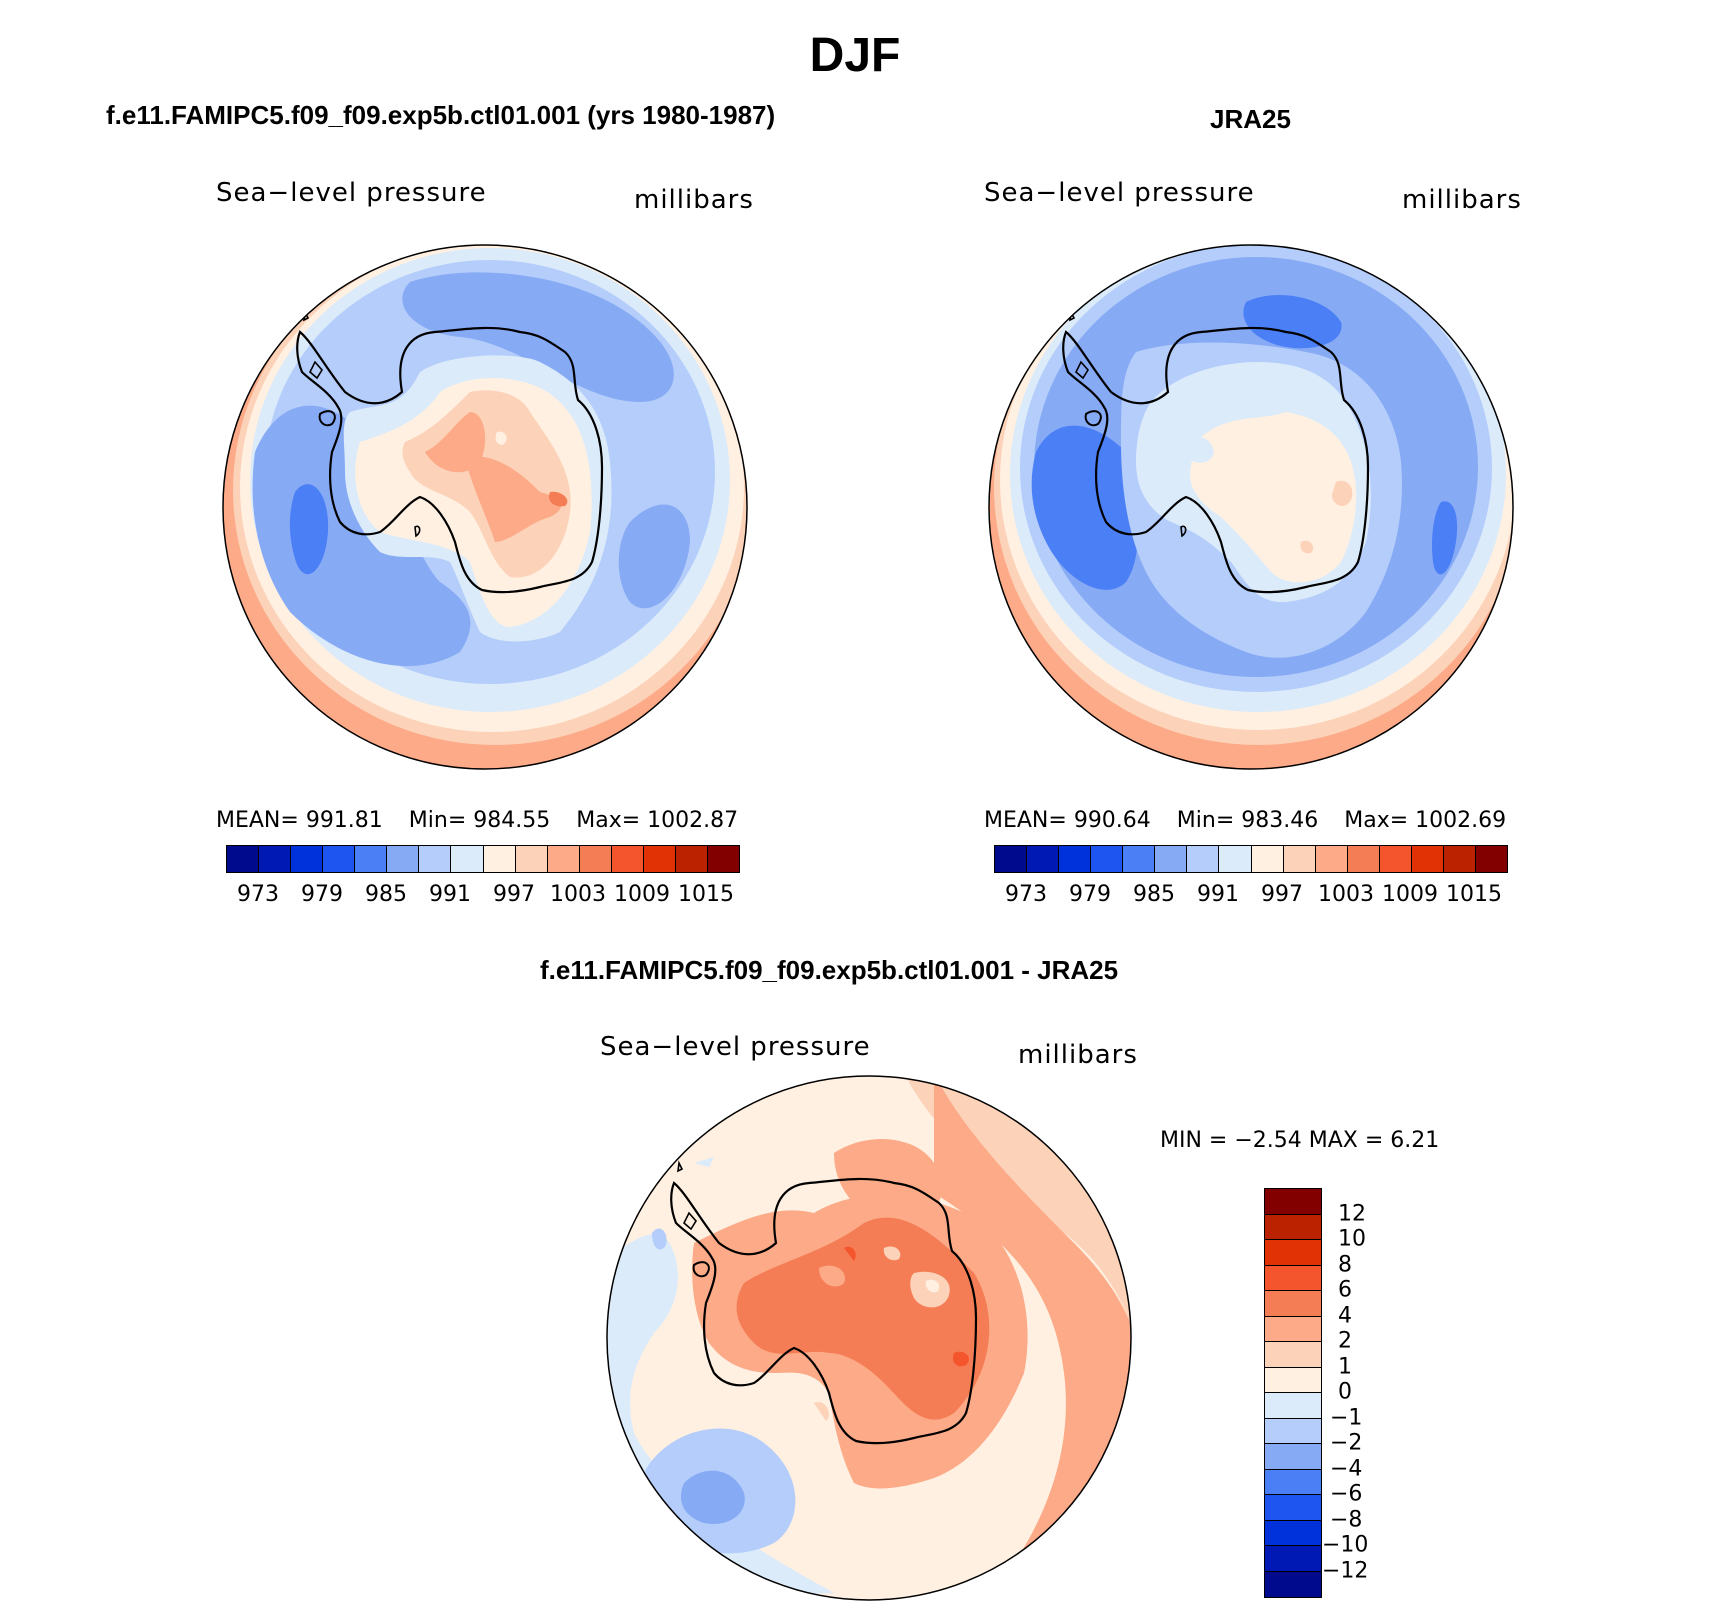 Image resolution: width=1710 pixels, height=1609 pixels. What do you see at coordinates (1346, 1519) in the screenshot?
I see `colorbar-tick-label: −8` at bounding box center [1346, 1519].